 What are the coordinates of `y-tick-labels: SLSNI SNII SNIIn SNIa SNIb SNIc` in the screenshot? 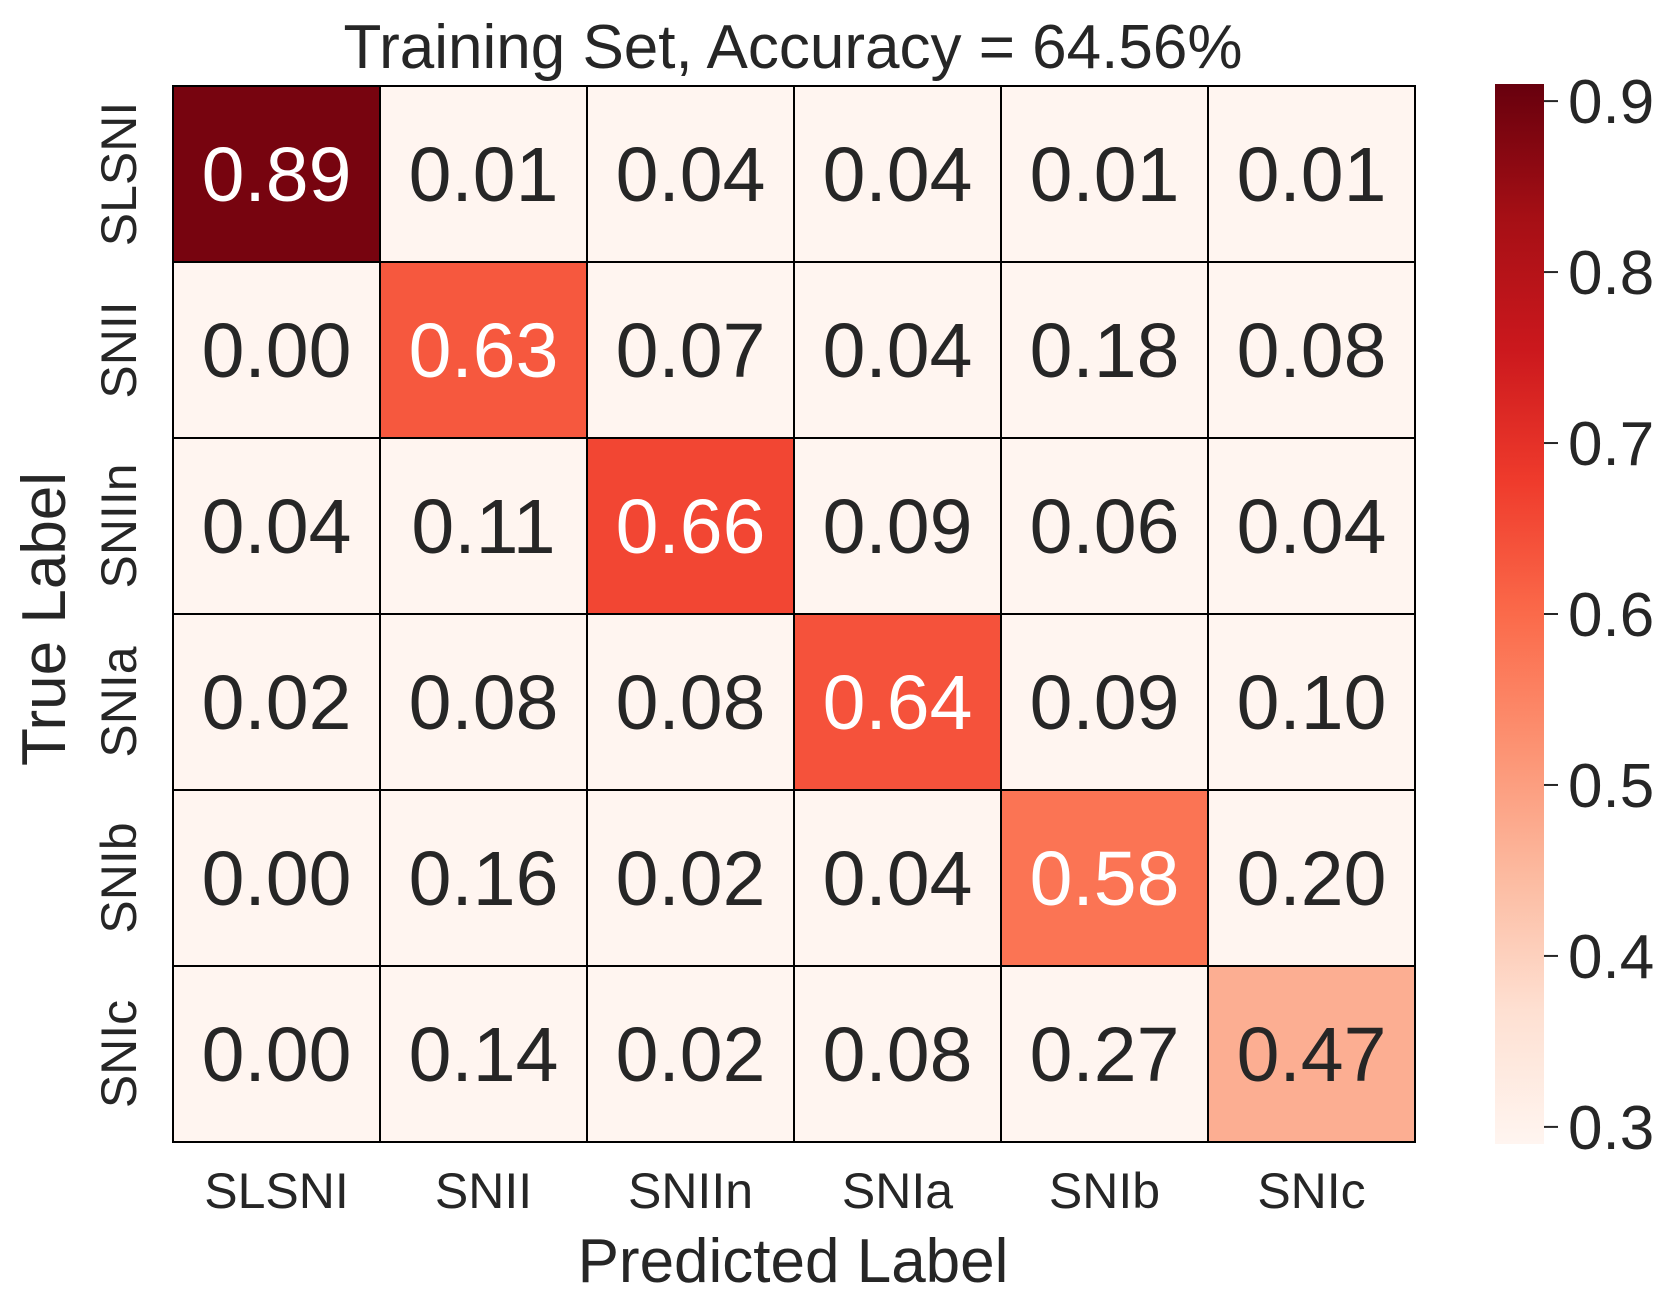 It's located at (119, 605).